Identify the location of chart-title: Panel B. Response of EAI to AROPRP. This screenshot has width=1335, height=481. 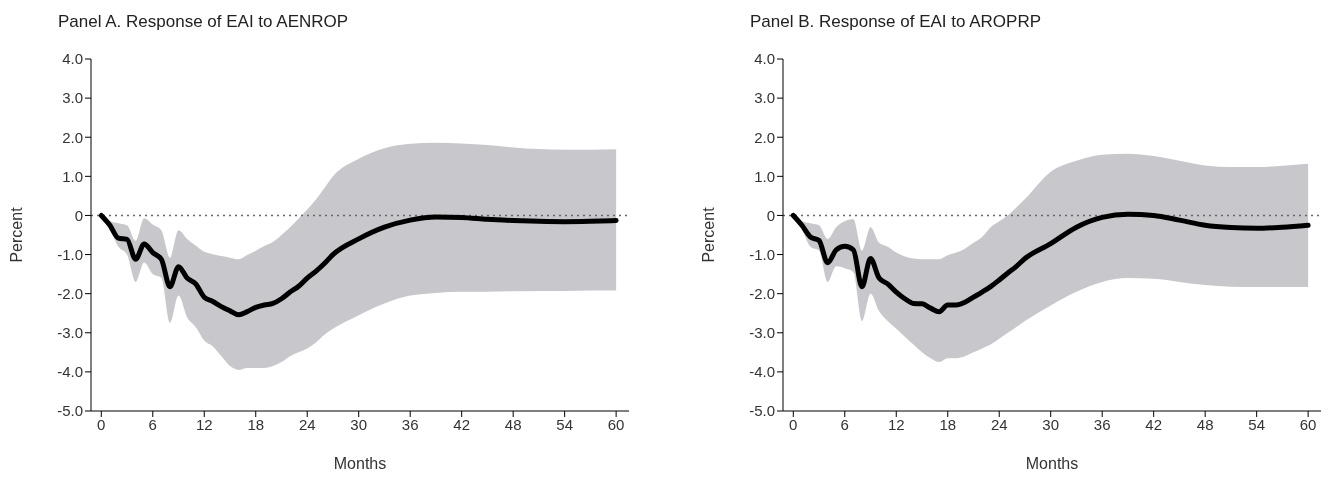
(896, 22).